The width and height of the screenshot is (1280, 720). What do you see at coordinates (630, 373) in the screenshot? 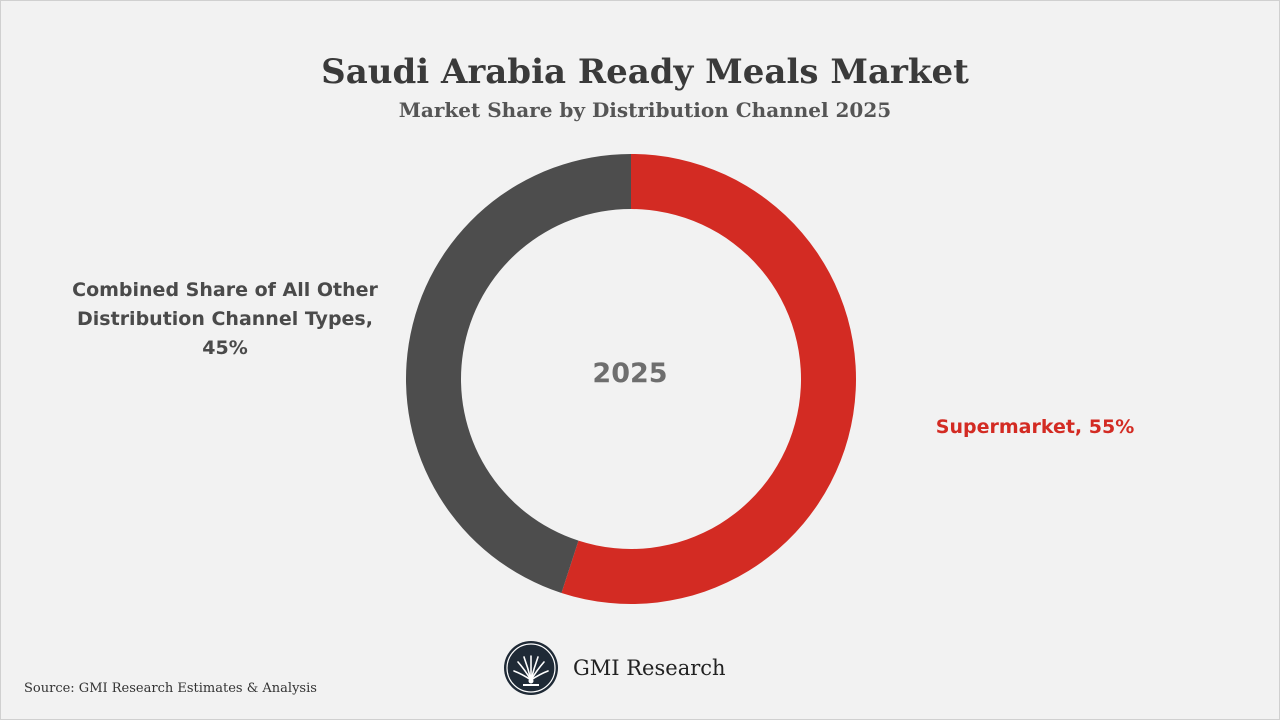
I see `donut-center-label: 2025` at bounding box center [630, 373].